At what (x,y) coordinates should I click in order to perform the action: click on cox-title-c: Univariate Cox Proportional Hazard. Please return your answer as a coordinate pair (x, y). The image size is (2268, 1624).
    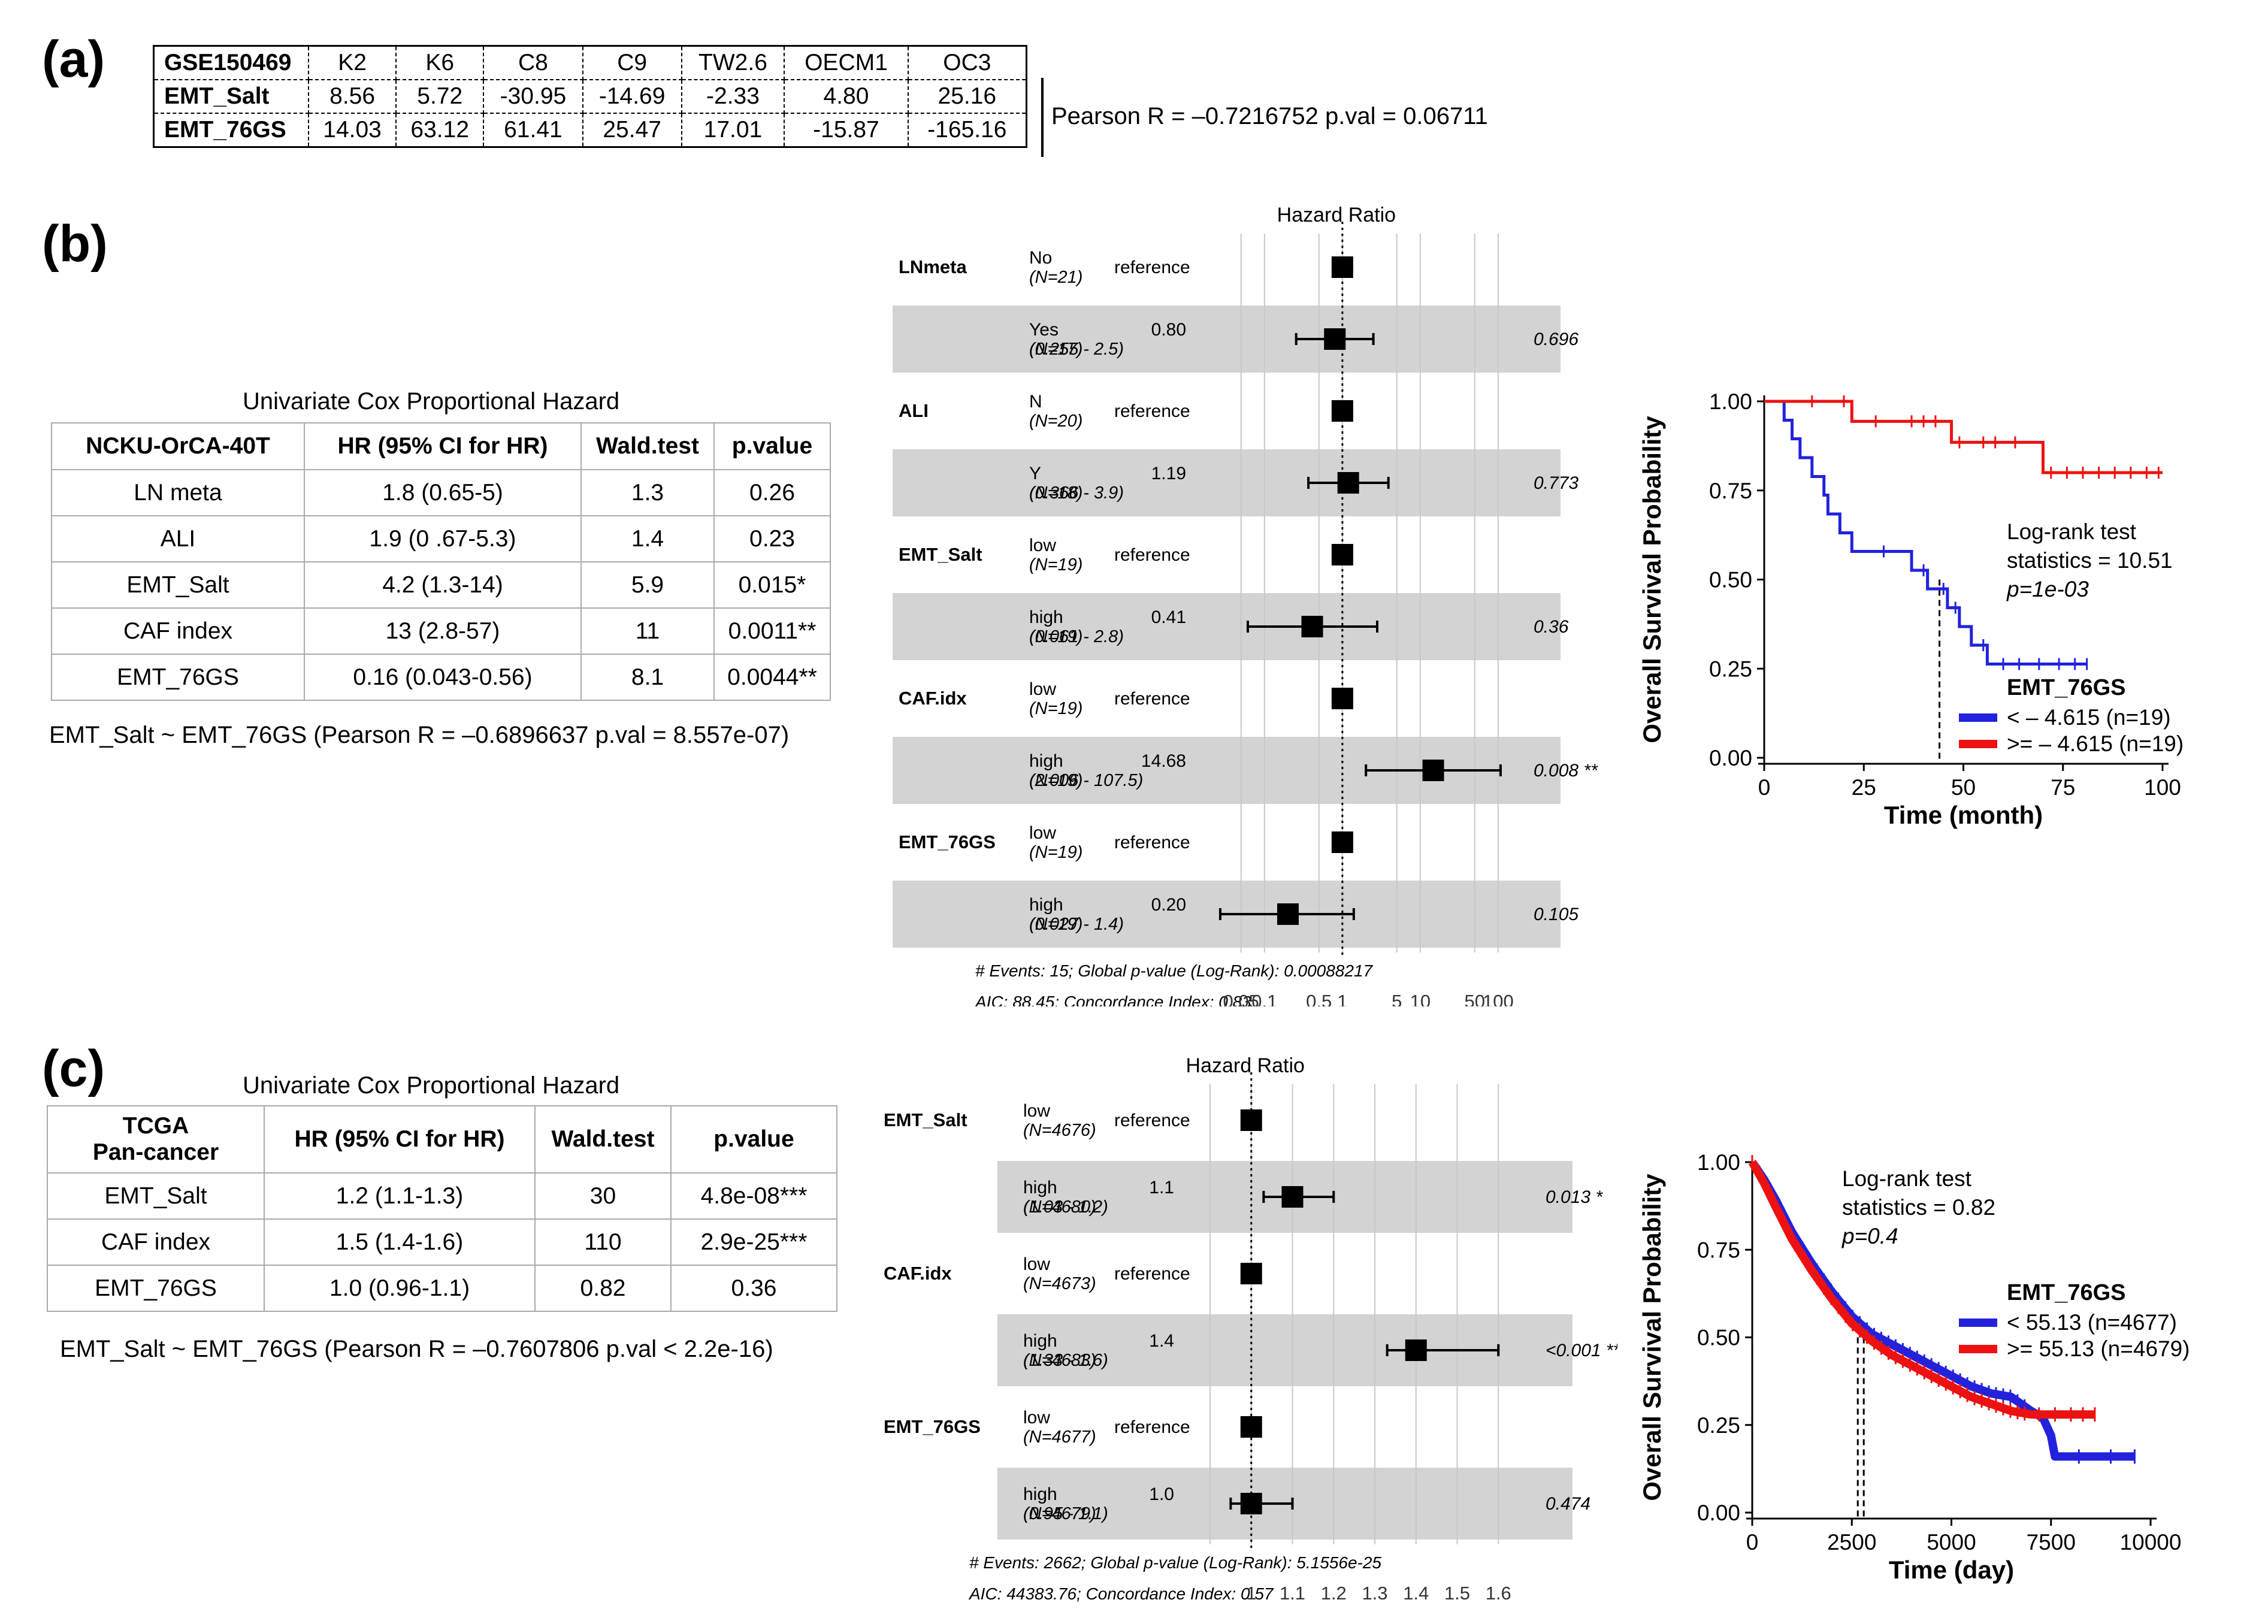
    Looking at the image, I should click on (431, 1085).